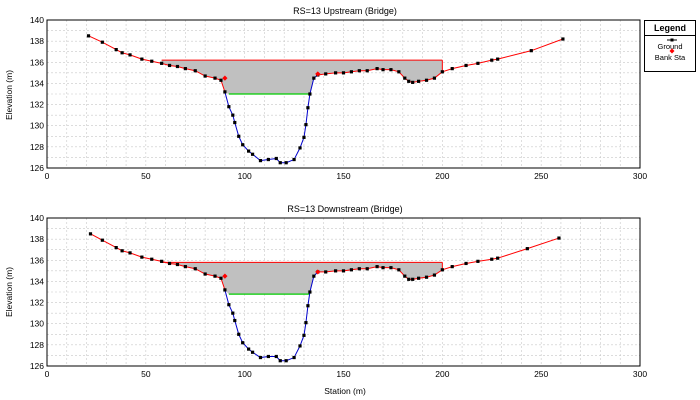 The width and height of the screenshot is (700, 400). I want to click on chart-title-downstream: RS=13 Downstream (Bridge), so click(344, 209).